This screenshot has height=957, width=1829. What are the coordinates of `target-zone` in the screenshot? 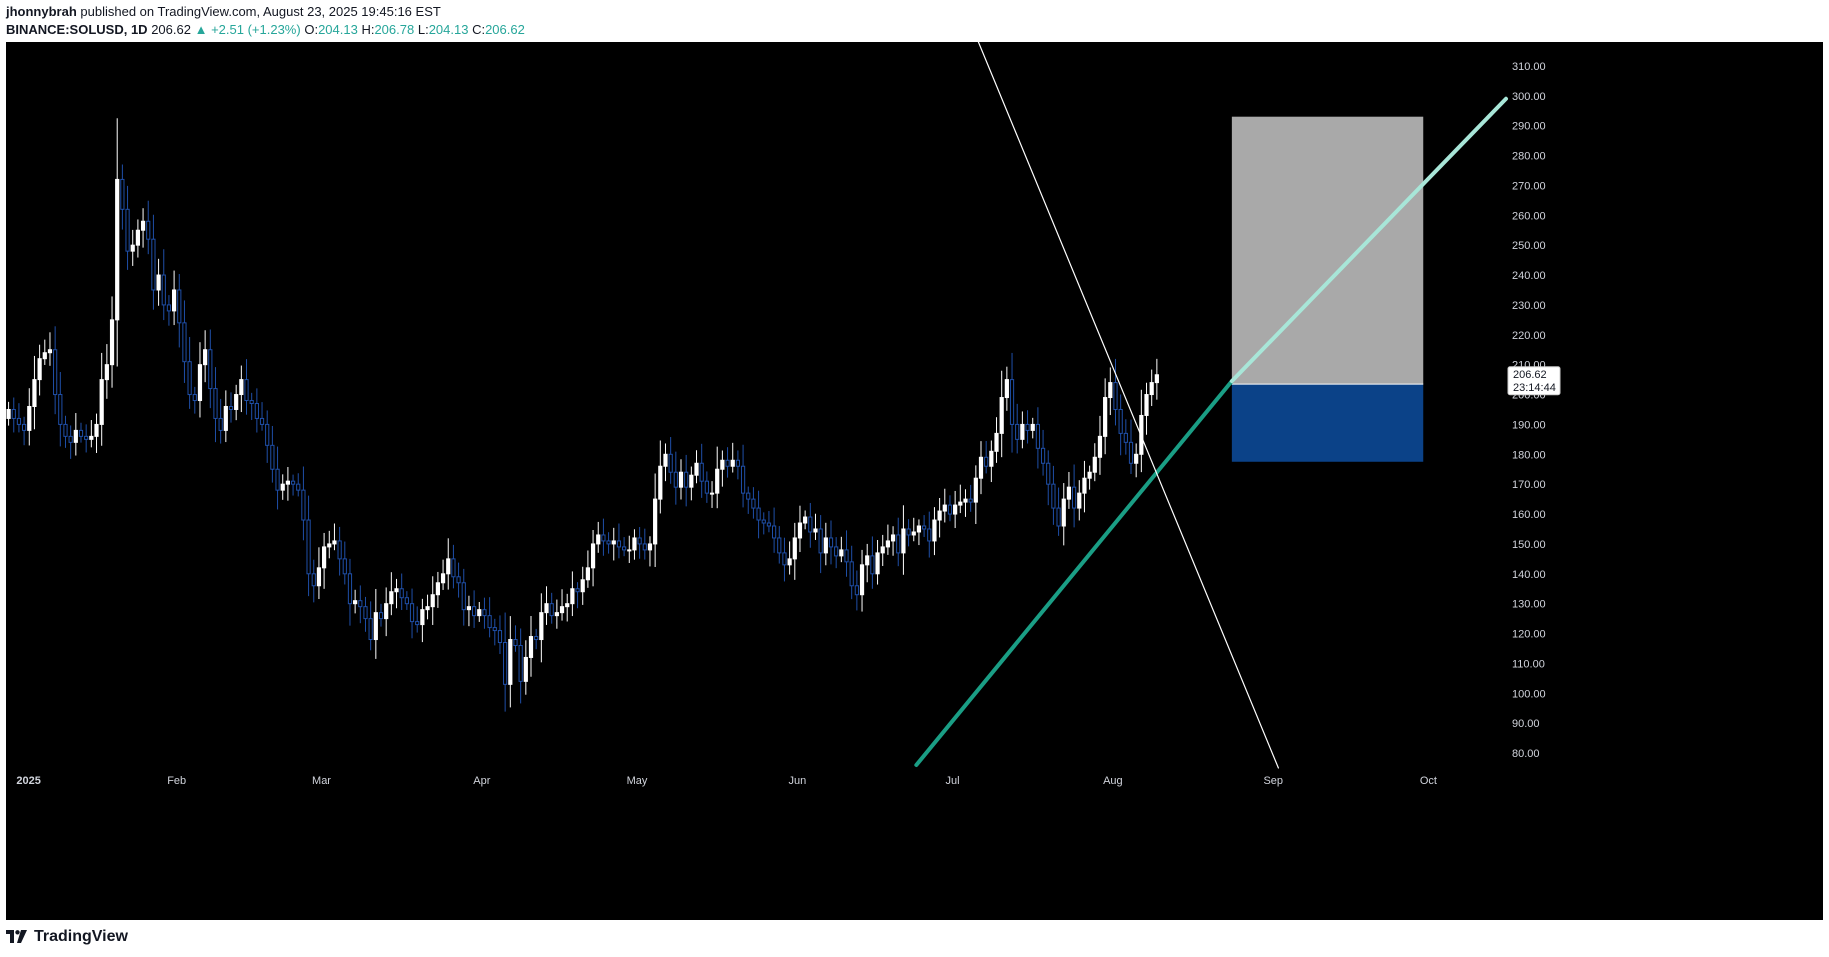 It's located at (1327, 250).